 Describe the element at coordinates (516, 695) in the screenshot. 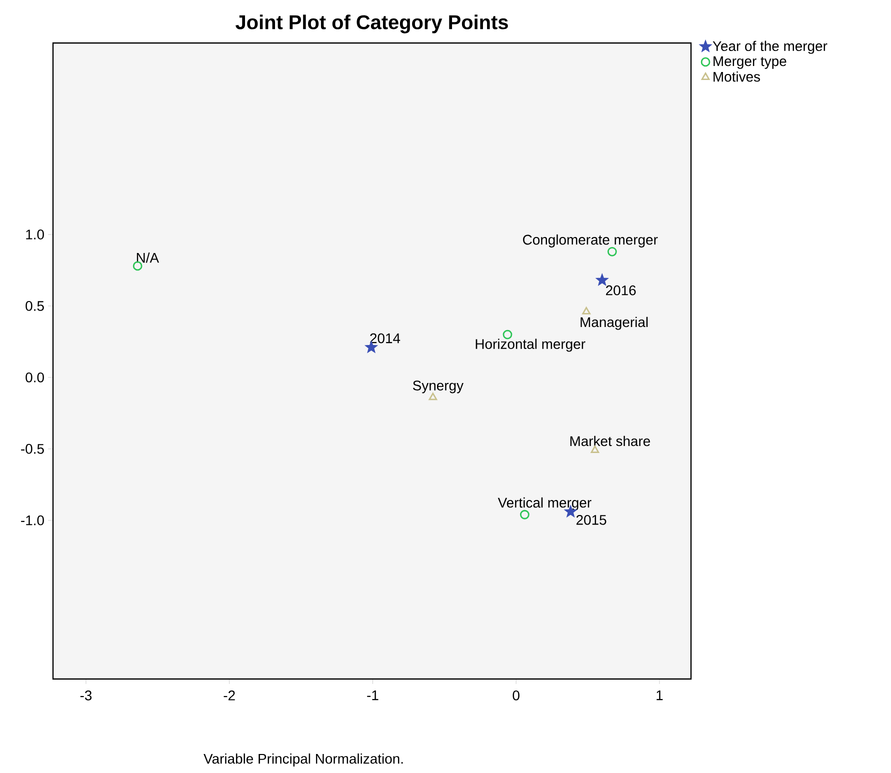

I see `x-tick-label: 0` at that location.